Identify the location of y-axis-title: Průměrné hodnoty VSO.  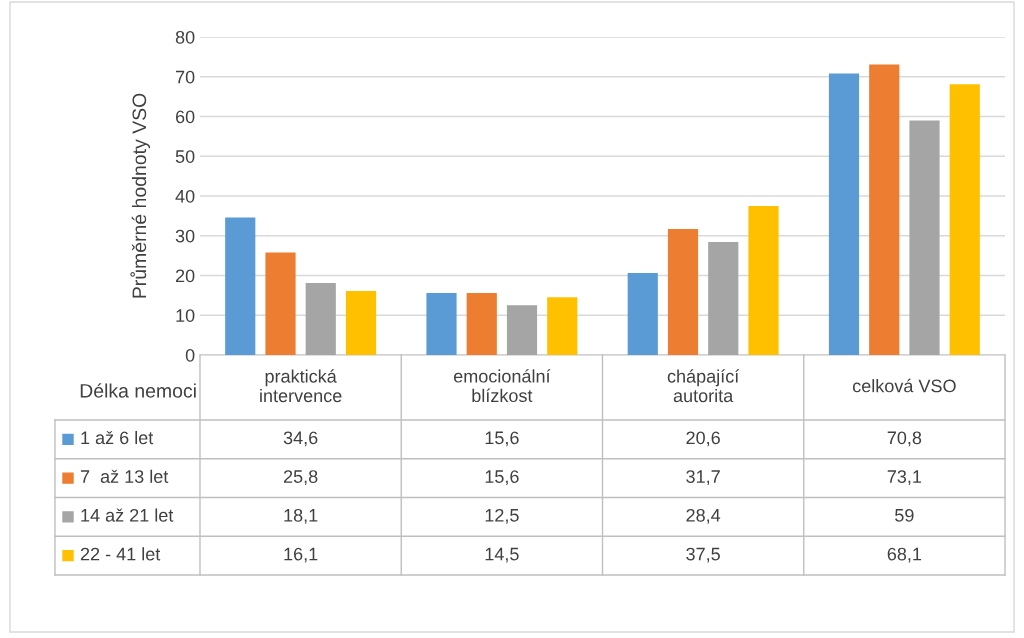
(140, 195).